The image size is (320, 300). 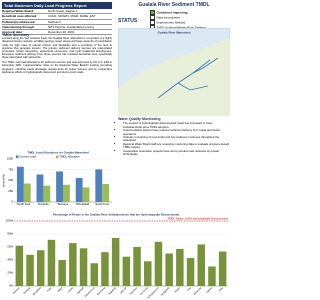 What do you see at coordinates (71, 290) in the screenshot?
I see `x-tick-label: House` at bounding box center [71, 290].